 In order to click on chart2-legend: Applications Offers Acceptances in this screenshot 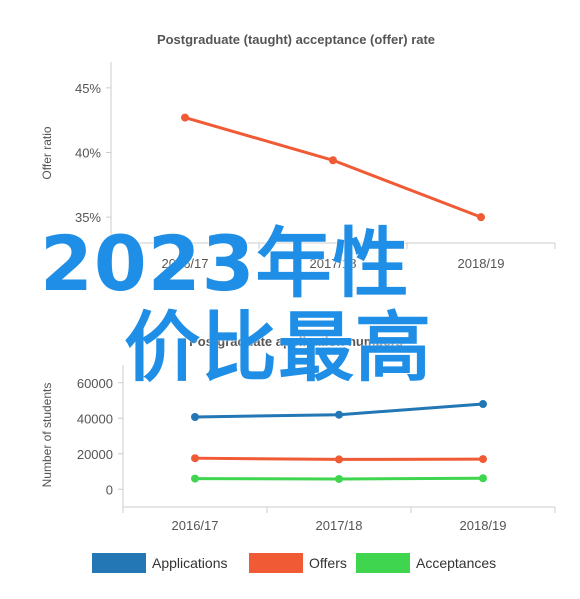, I will do `click(294, 563)`.